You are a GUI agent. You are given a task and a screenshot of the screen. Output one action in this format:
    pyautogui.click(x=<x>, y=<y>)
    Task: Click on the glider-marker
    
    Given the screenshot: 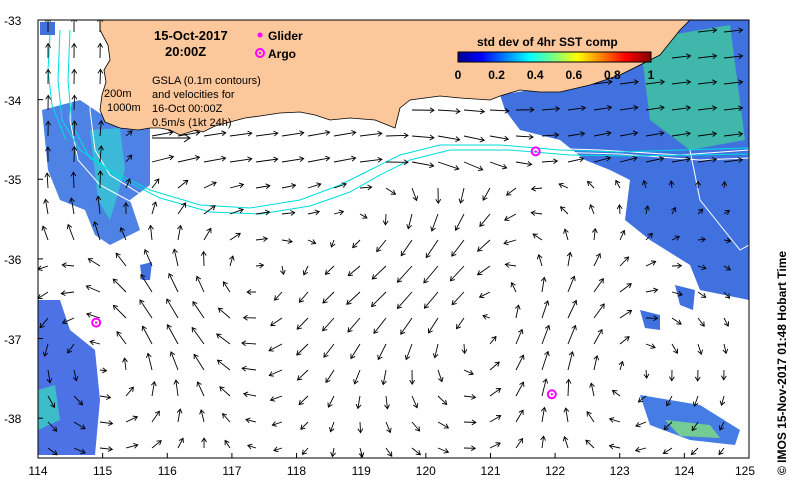 What is the action you would take?
    pyautogui.click(x=260, y=35)
    